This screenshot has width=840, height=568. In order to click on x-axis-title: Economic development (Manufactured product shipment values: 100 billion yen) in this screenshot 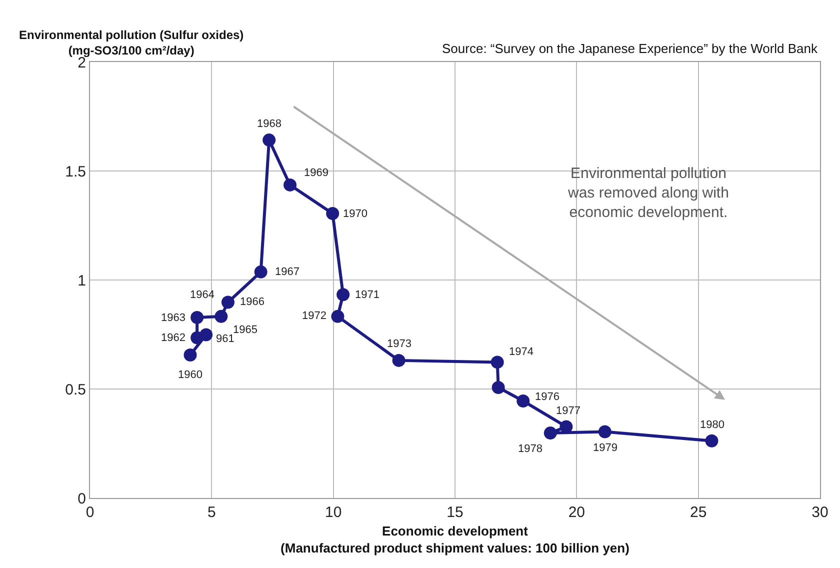, I will do `click(455, 540)`.